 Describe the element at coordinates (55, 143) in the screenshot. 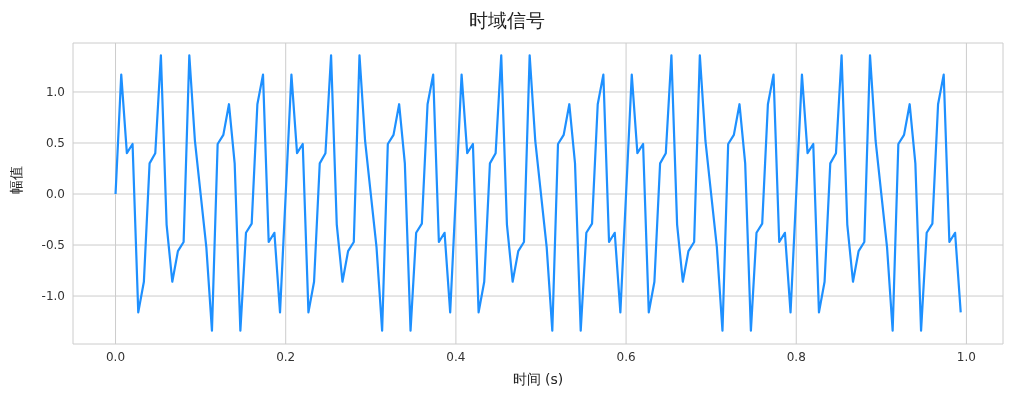

I see `y-tick-label: 0.5` at that location.